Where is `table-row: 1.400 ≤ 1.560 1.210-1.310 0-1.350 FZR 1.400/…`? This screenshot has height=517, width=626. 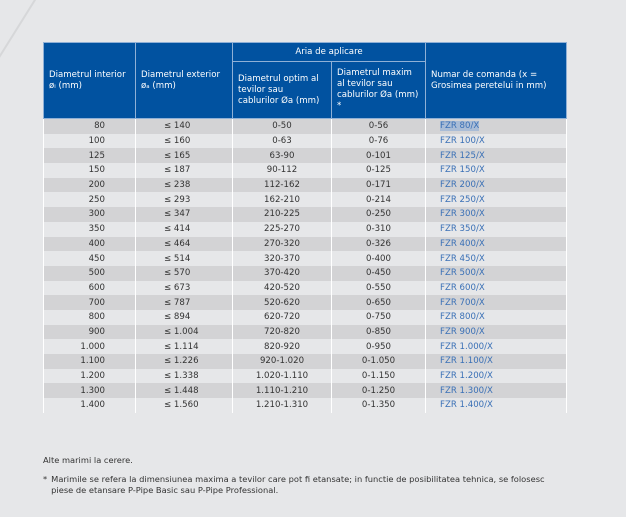 table-row: 1.400 ≤ 1.560 1.210-1.310 0-1.350 FZR 1.400/… is located at coordinates (305, 405).